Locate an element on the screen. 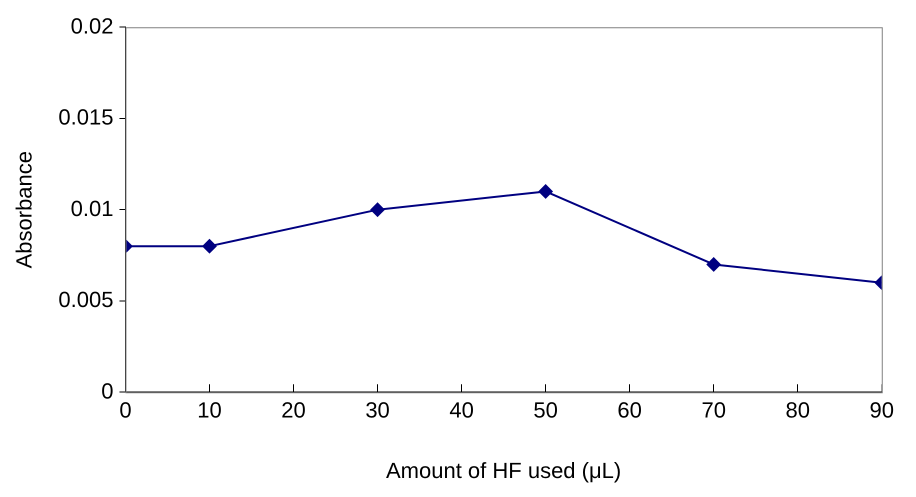 Image resolution: width=916 pixels, height=497 pixels. x-tick-label: 60 is located at coordinates (629, 409).